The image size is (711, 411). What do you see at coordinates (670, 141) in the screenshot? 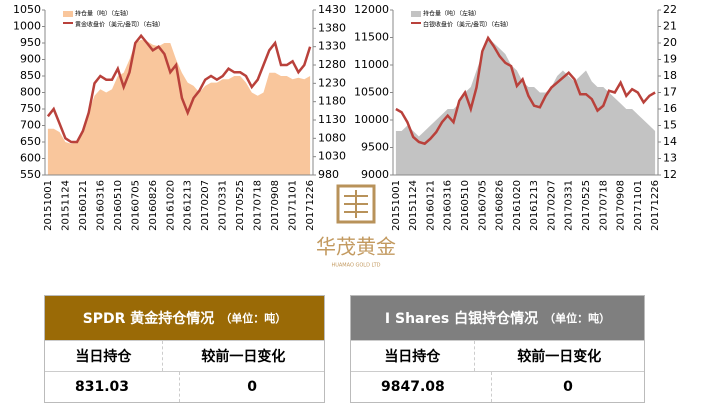
I see `y2-tick-label: 14` at bounding box center [670, 141].